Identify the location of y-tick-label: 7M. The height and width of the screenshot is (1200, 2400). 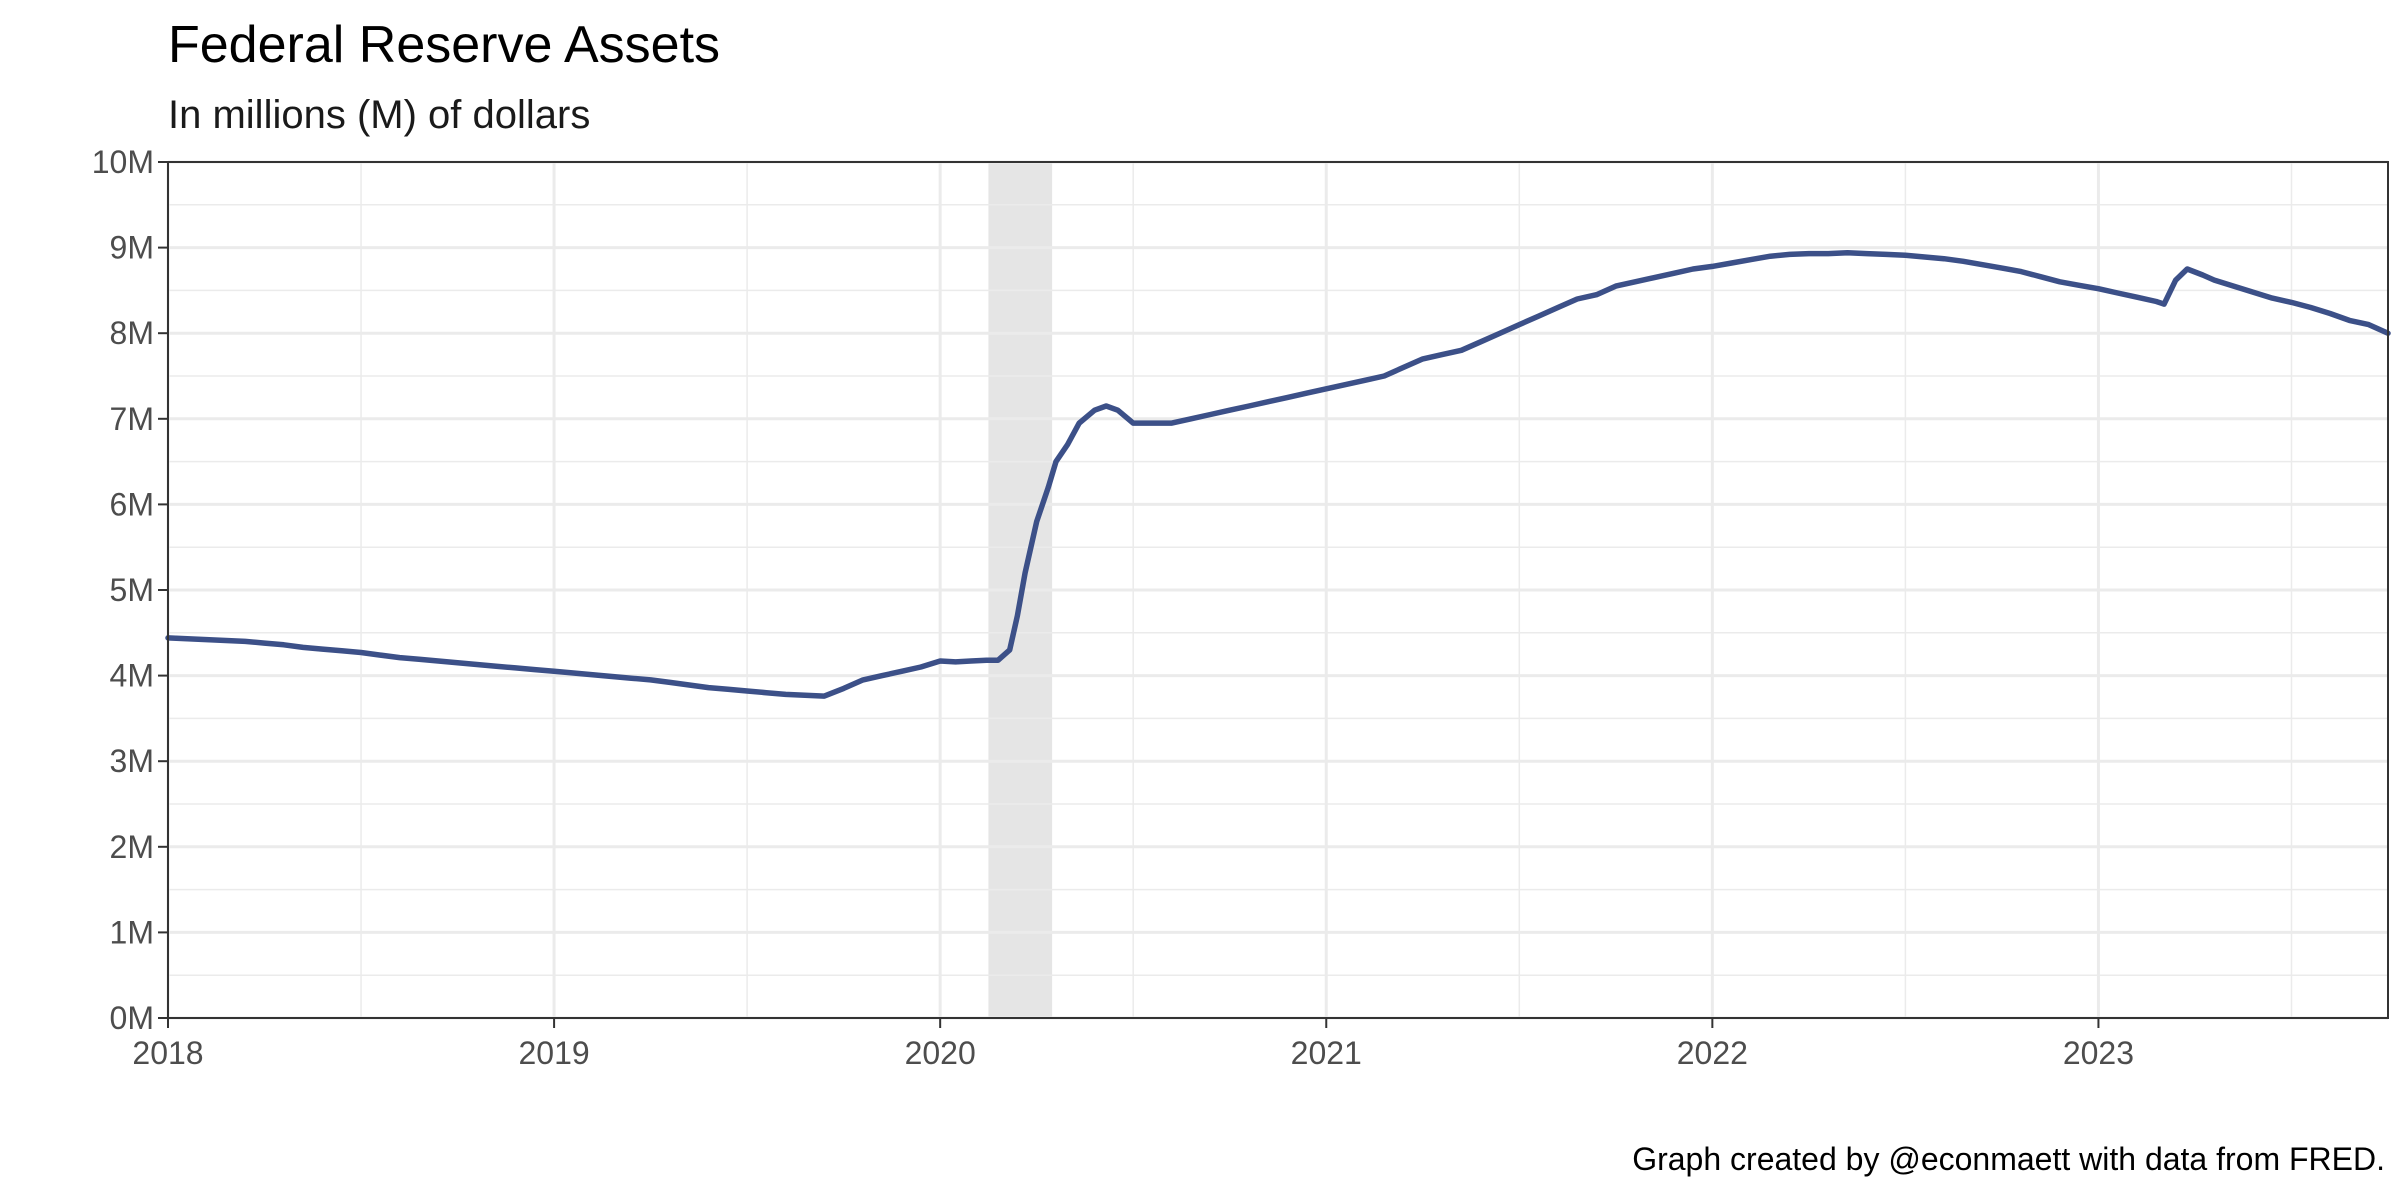
(132, 419).